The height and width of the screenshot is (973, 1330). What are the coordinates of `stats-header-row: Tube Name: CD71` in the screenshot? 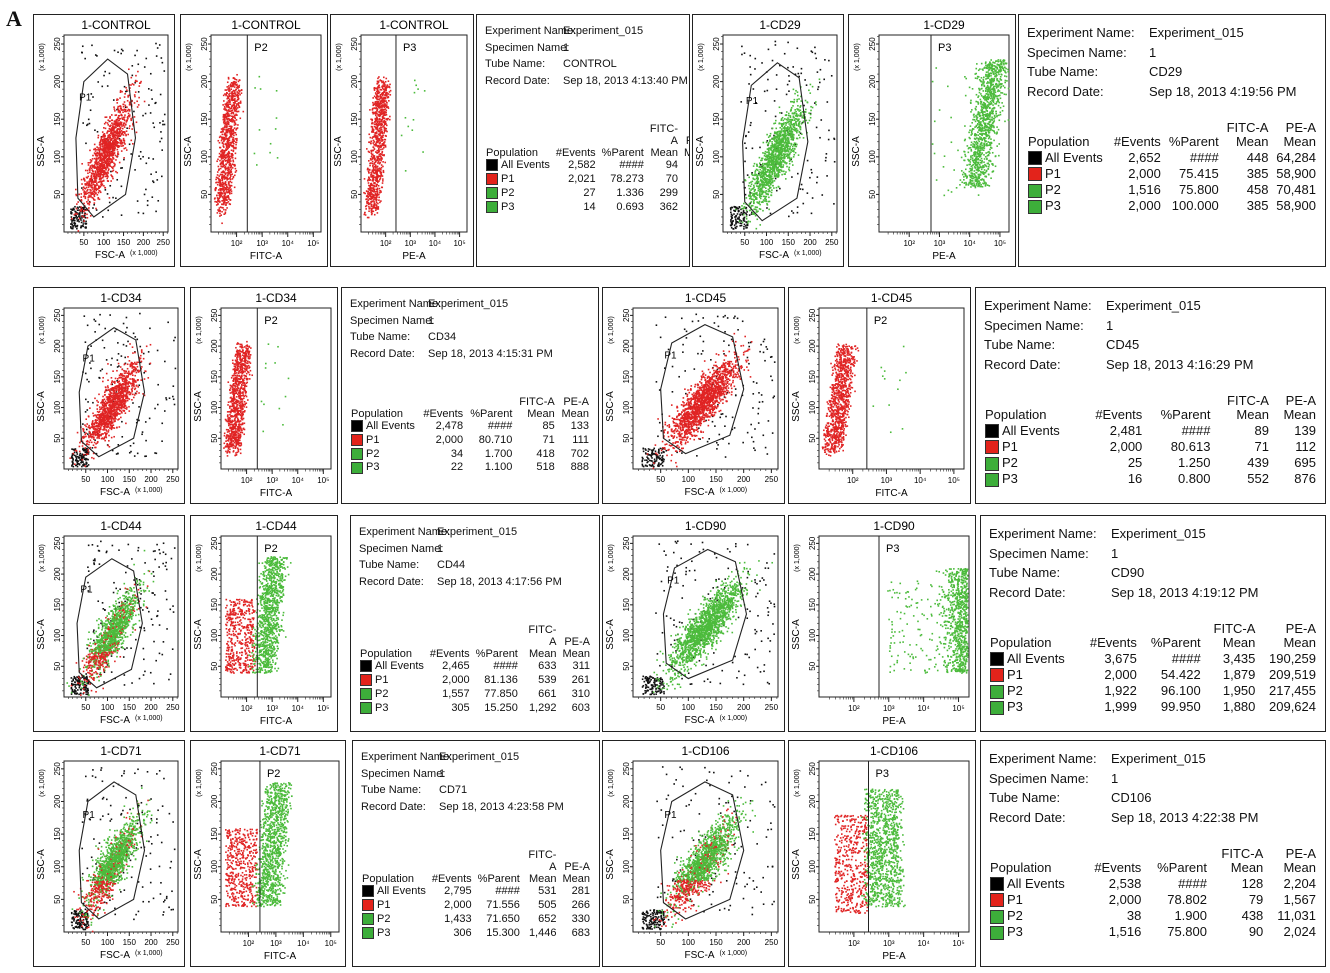 It's located at (462, 790).